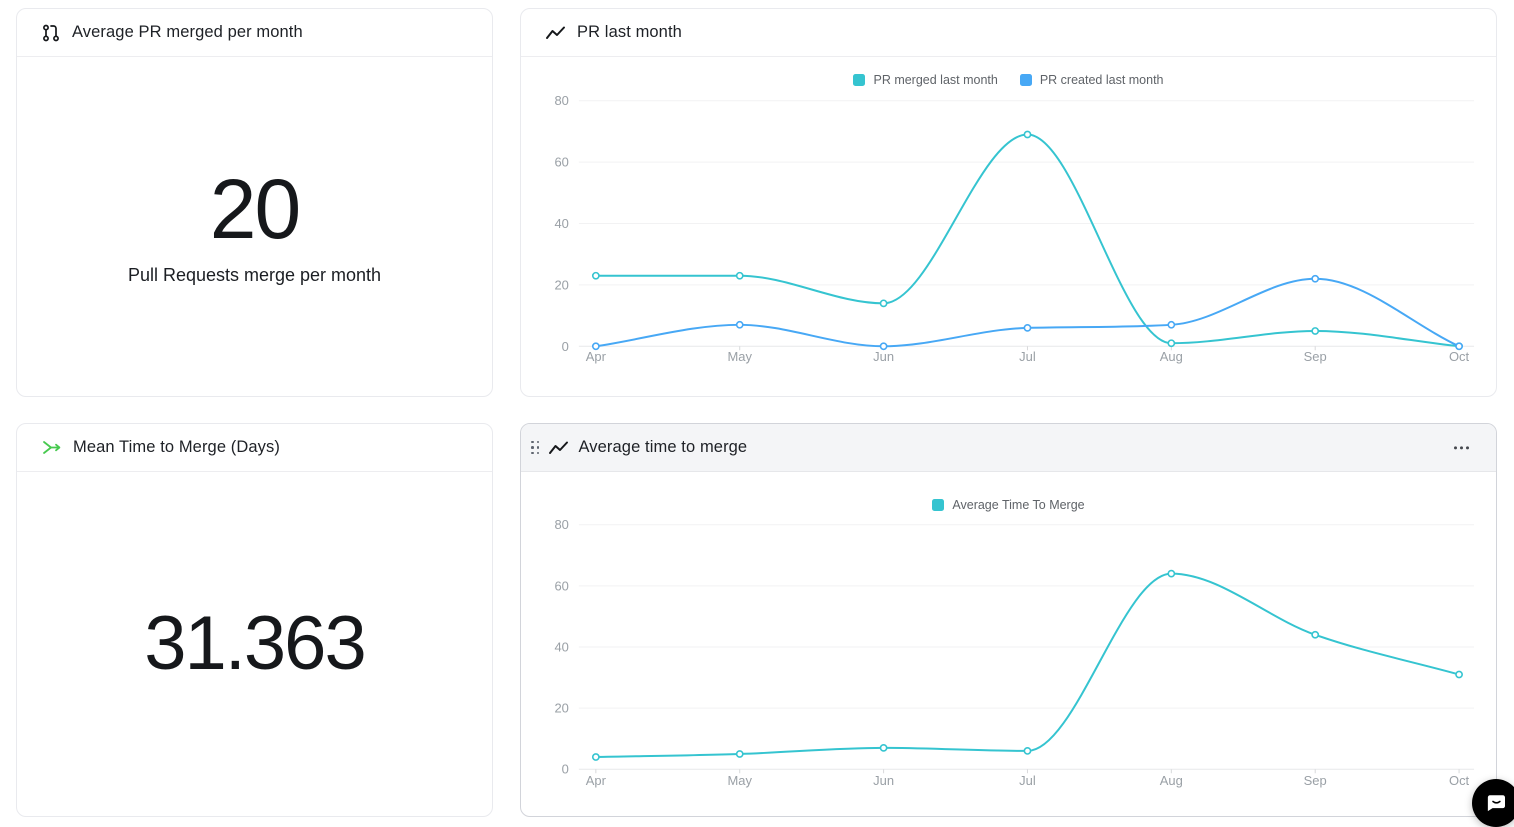  I want to click on chat-launcher-button, so click(1493, 803).